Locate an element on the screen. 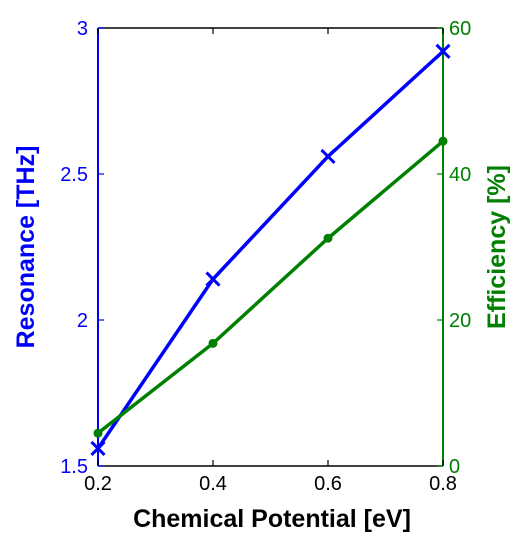 Image resolution: width=532 pixels, height=550 pixels. left-y-tick-label: 1.5 is located at coordinates (74, 467).